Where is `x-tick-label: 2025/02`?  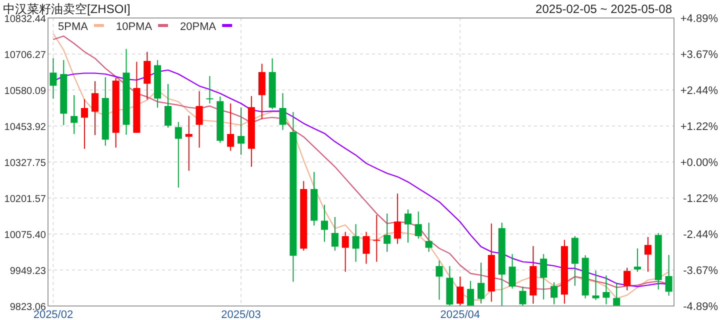
x-tick-label: 2025/02 is located at coordinates (53, 314).